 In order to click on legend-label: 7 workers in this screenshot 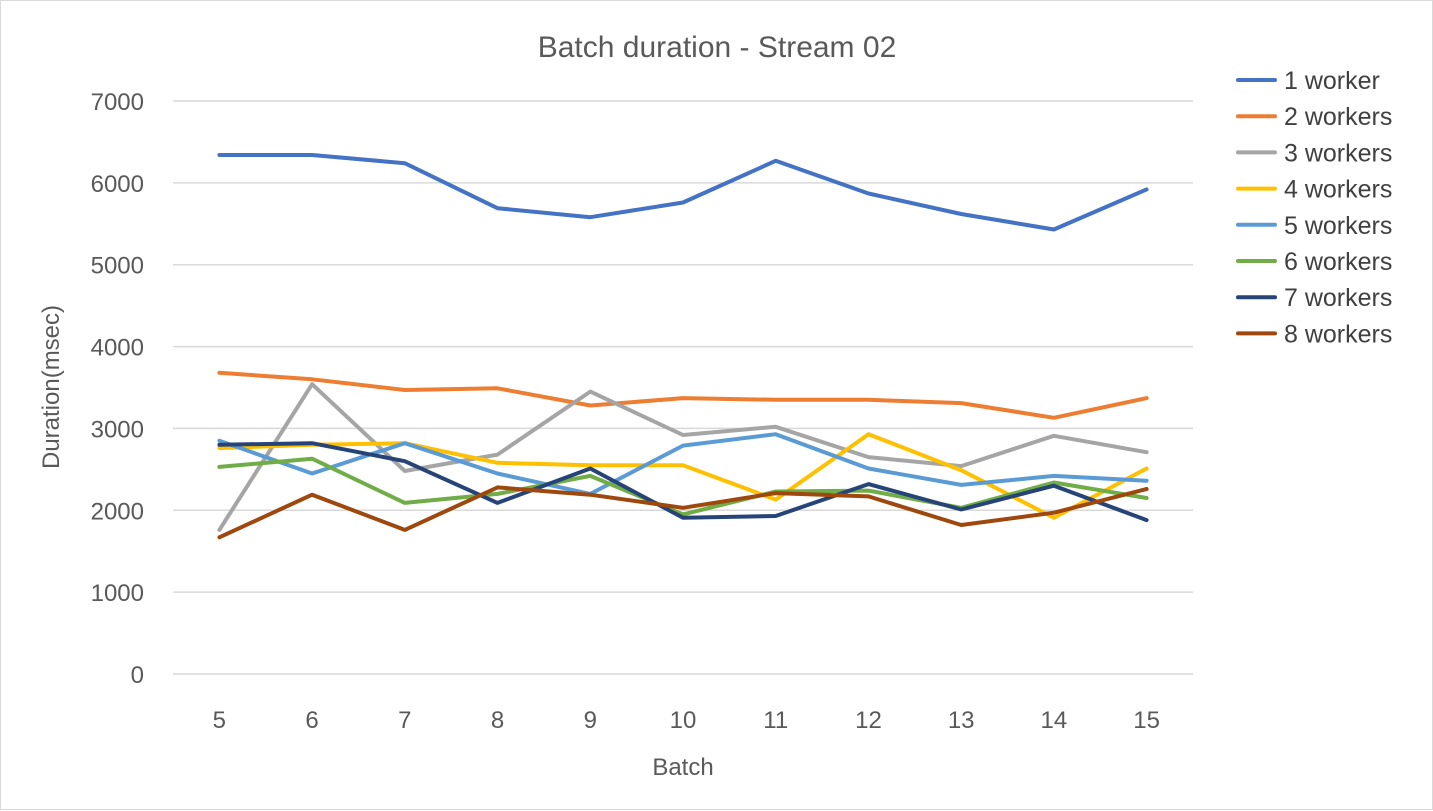, I will do `click(1338, 298)`.